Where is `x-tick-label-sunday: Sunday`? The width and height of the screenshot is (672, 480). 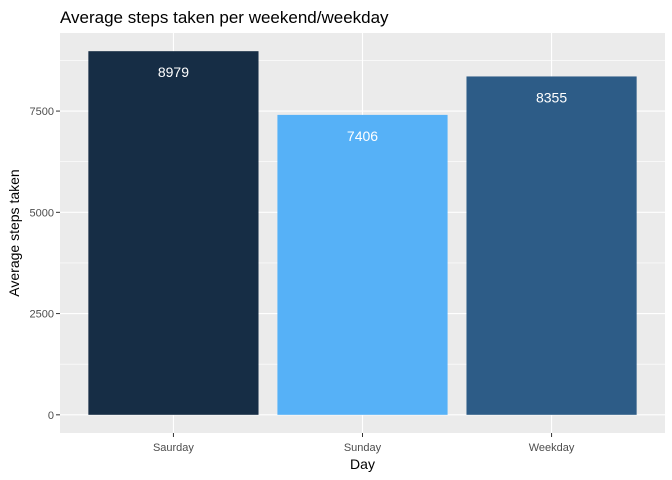 x-tick-label-sunday: Sunday is located at coordinates (363, 448).